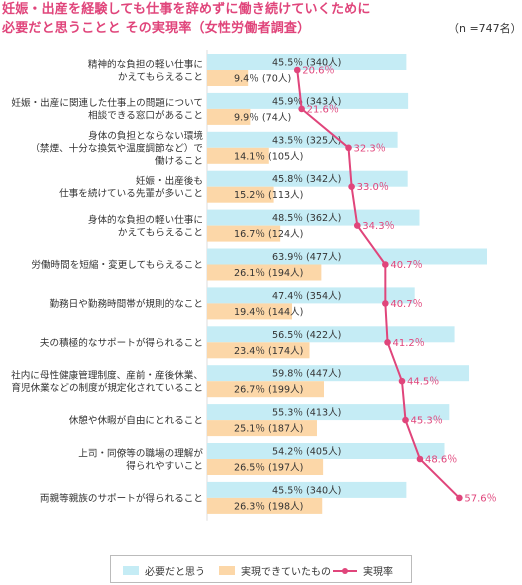  I want to click on bar-realized-label: 25.1％ (187人), so click(268, 429).